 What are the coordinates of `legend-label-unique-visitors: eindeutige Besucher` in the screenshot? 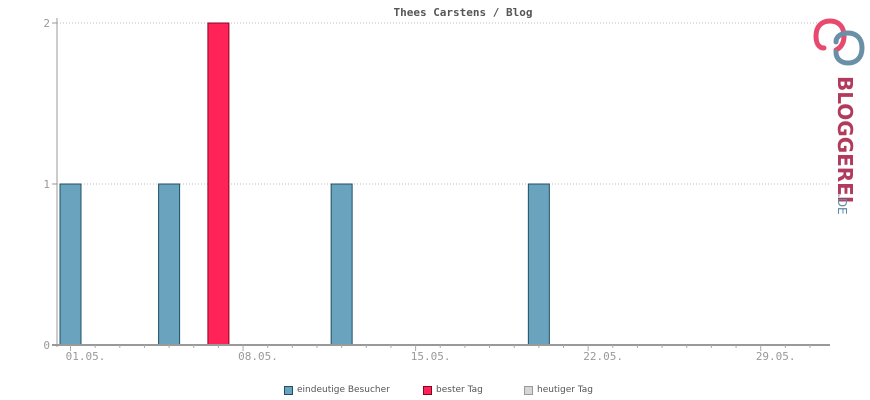 It's located at (343, 390).